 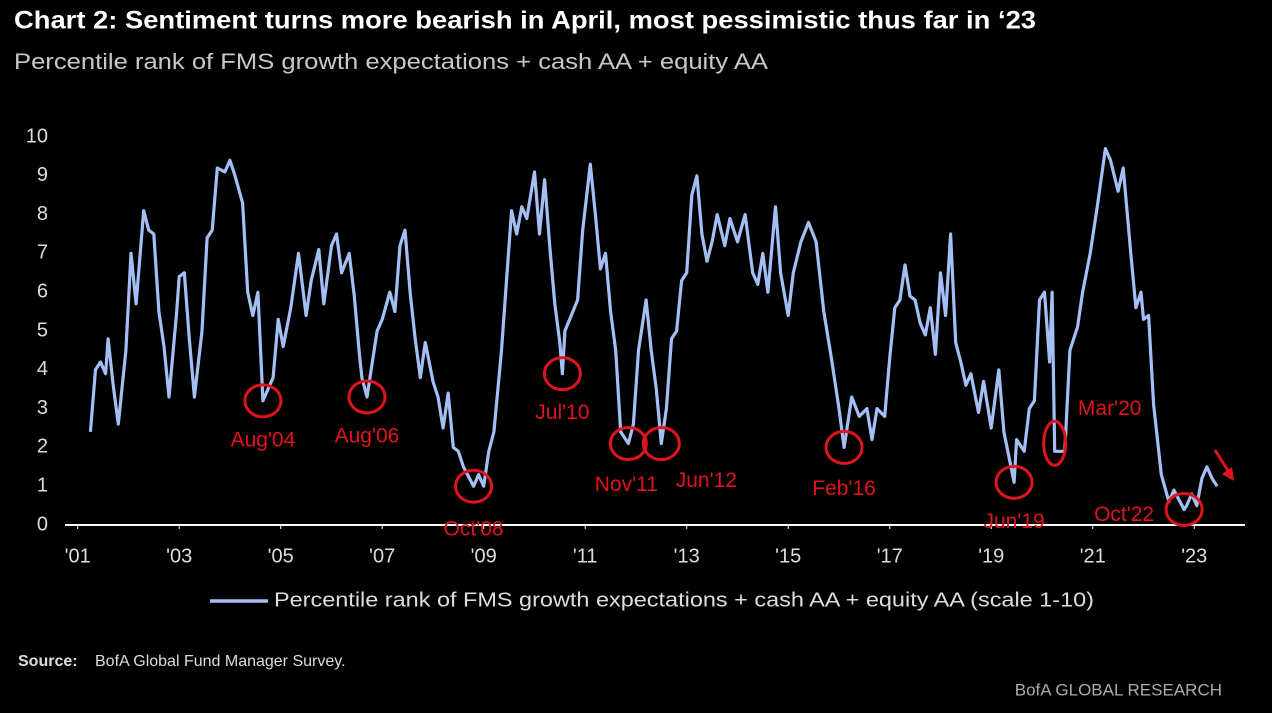 What do you see at coordinates (1093, 556) in the screenshot?
I see `x-tick-label: '21` at bounding box center [1093, 556].